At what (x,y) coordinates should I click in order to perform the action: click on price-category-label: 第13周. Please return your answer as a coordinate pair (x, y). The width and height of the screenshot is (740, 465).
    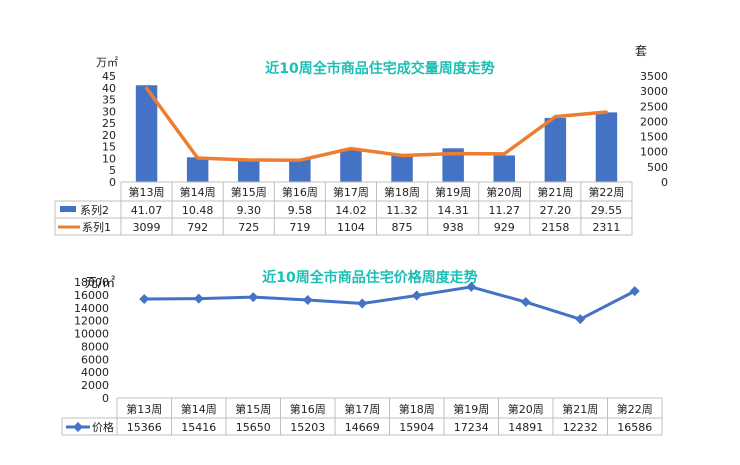
    Looking at the image, I should click on (144, 409).